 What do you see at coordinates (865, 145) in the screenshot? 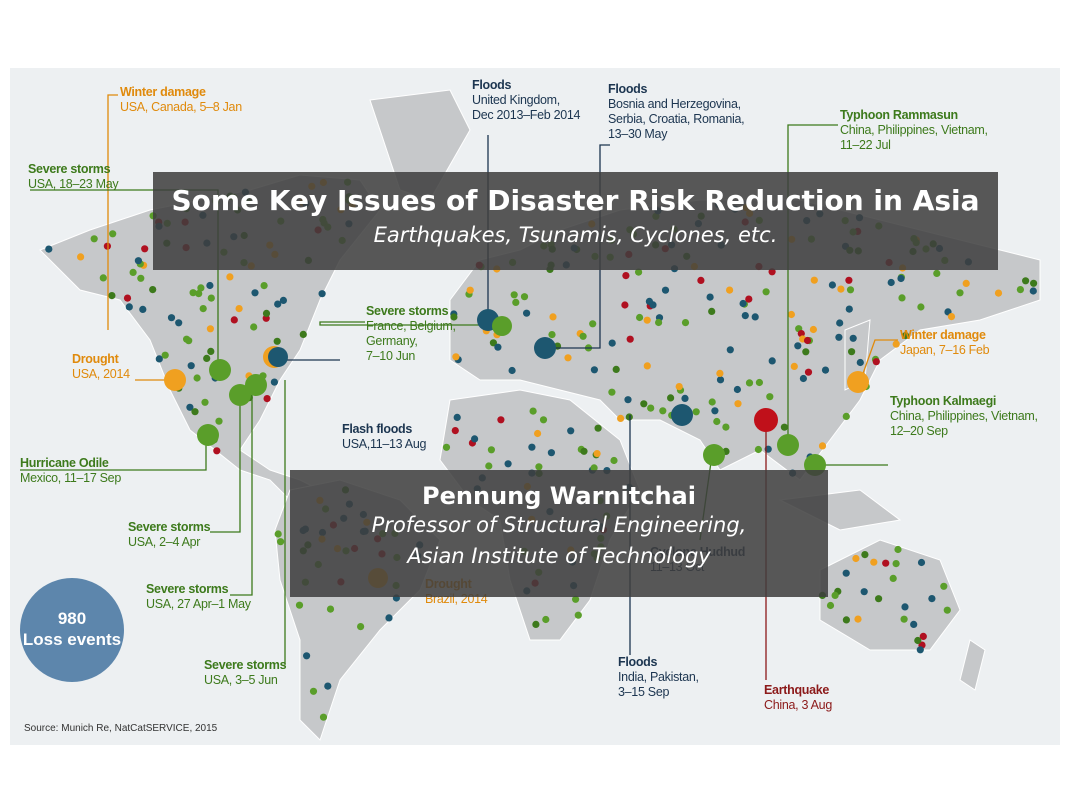
I see `annotation-line: 11–22 Jul` at bounding box center [865, 145].